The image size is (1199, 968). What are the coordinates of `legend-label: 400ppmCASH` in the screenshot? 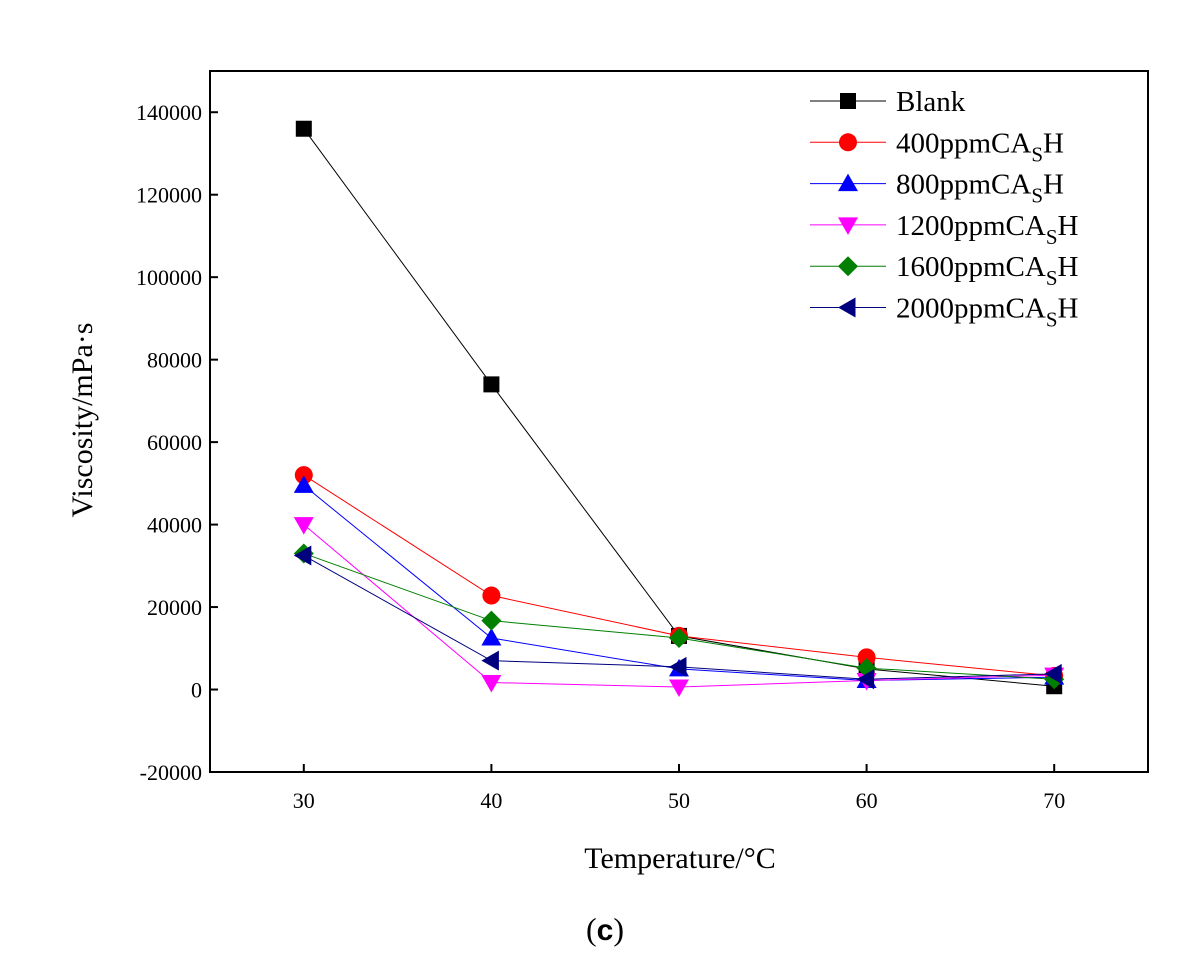 It's located at (980, 146).